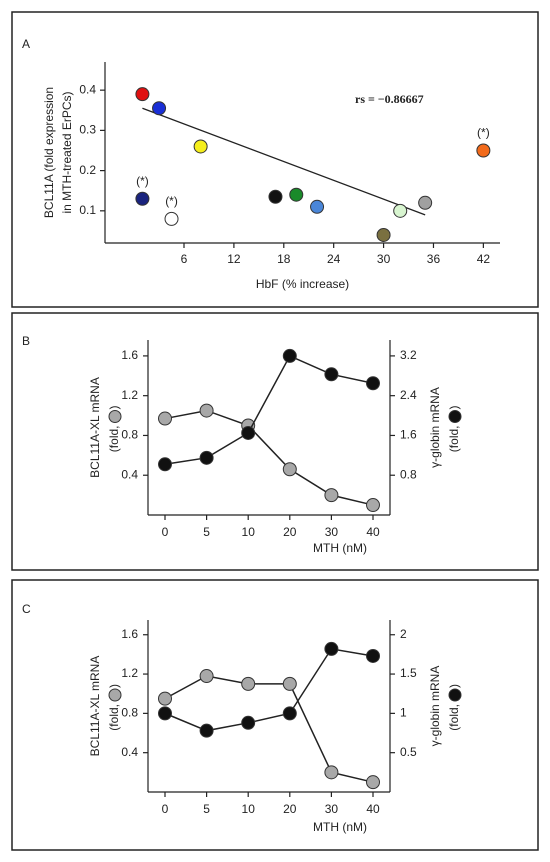 Image resolution: width=550 pixels, height=862 pixels. I want to click on x-tick-label: 12, so click(234, 259).